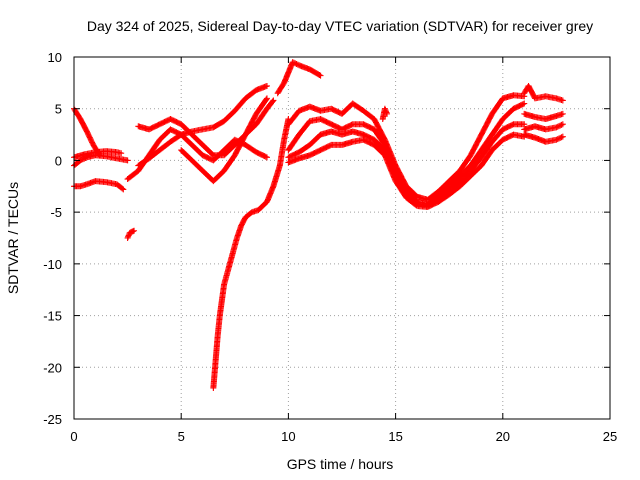 The width and height of the screenshot is (640, 480). I want to click on x-tick-label: 20, so click(503, 436).